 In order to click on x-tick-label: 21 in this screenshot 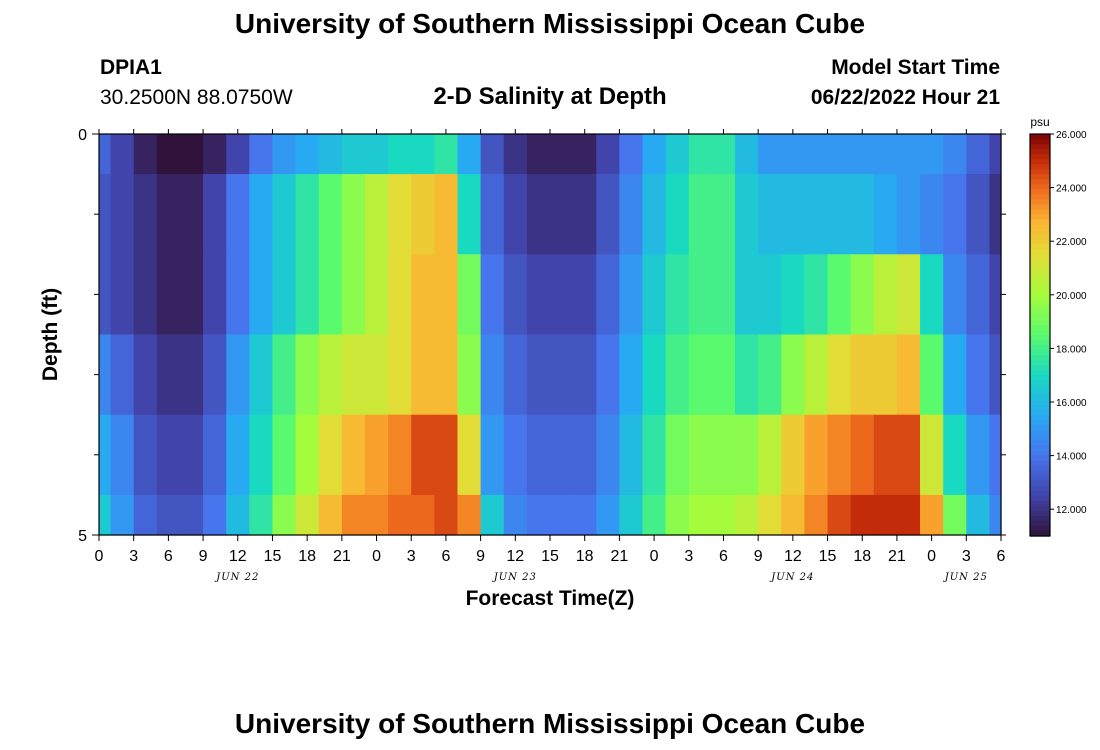, I will do `click(897, 556)`.